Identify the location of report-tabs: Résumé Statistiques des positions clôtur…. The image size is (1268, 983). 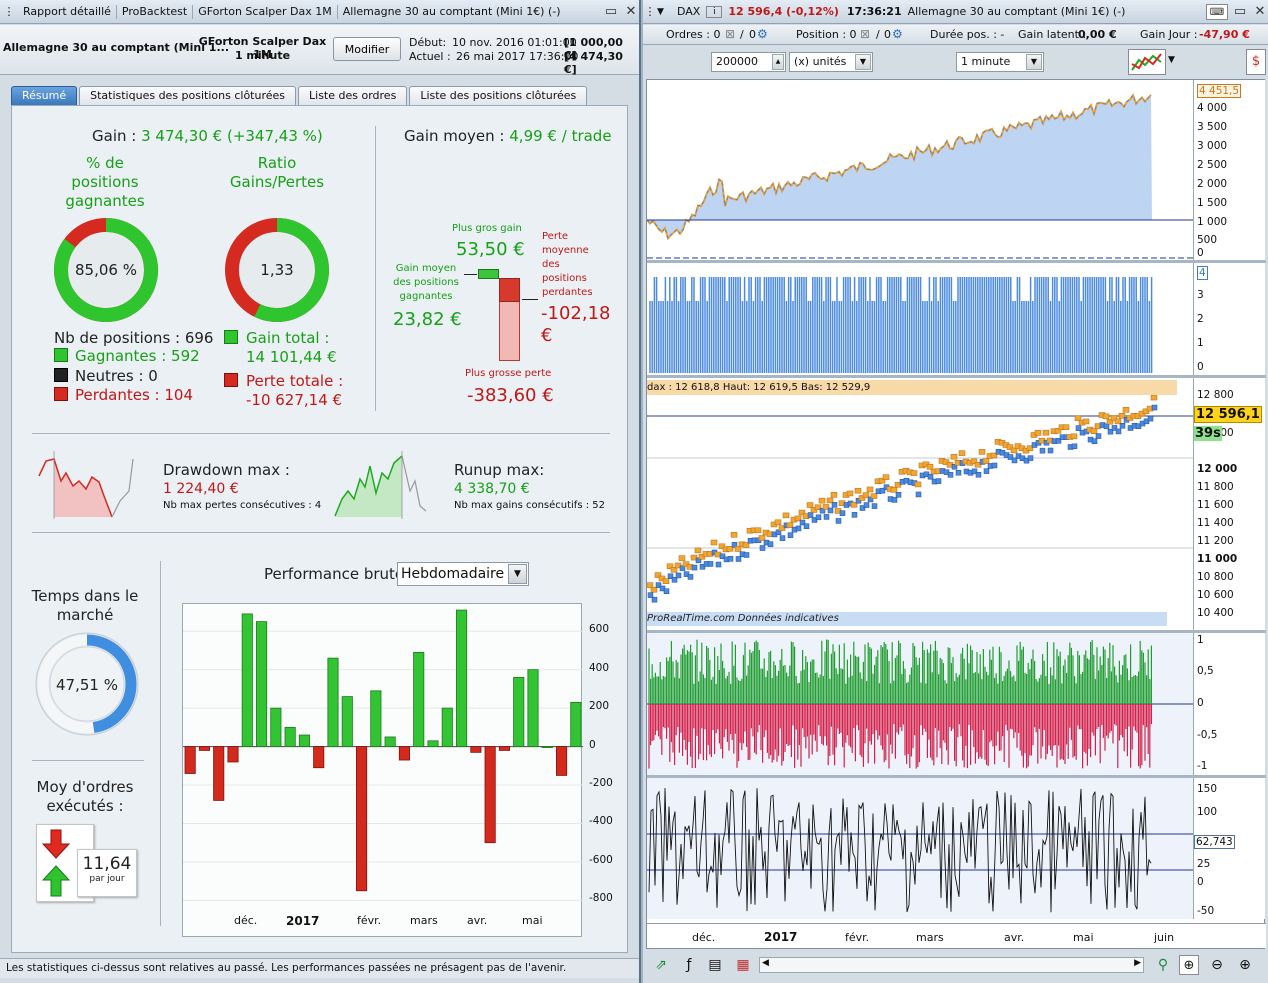
(300, 95).